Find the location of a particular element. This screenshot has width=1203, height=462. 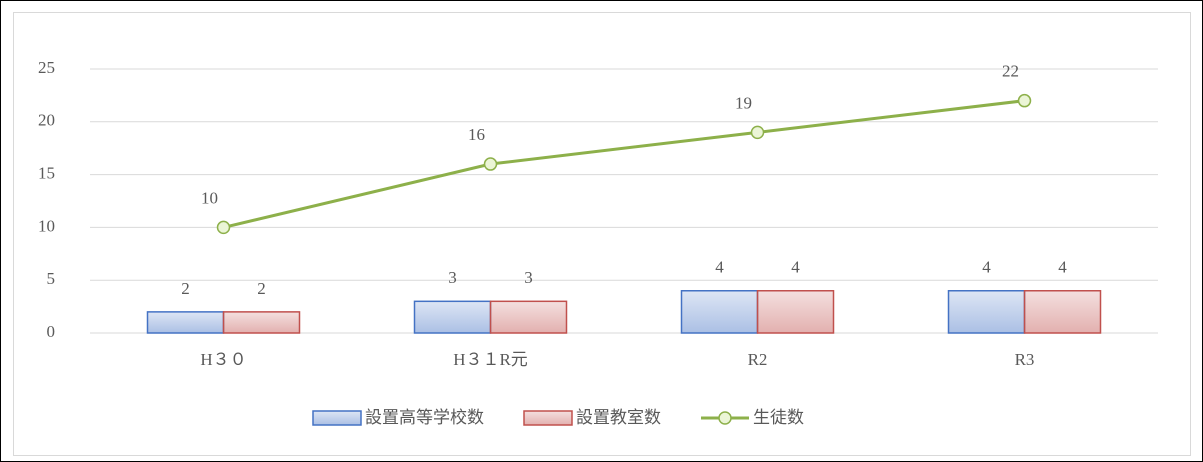

legend-marker is located at coordinates (725, 418).